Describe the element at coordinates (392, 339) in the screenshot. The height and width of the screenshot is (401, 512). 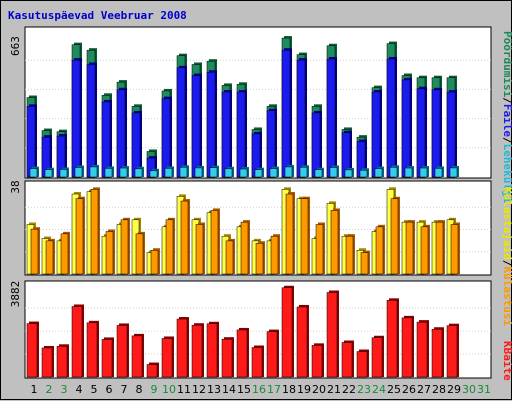
I see `bar-kbaite-25-face` at that location.